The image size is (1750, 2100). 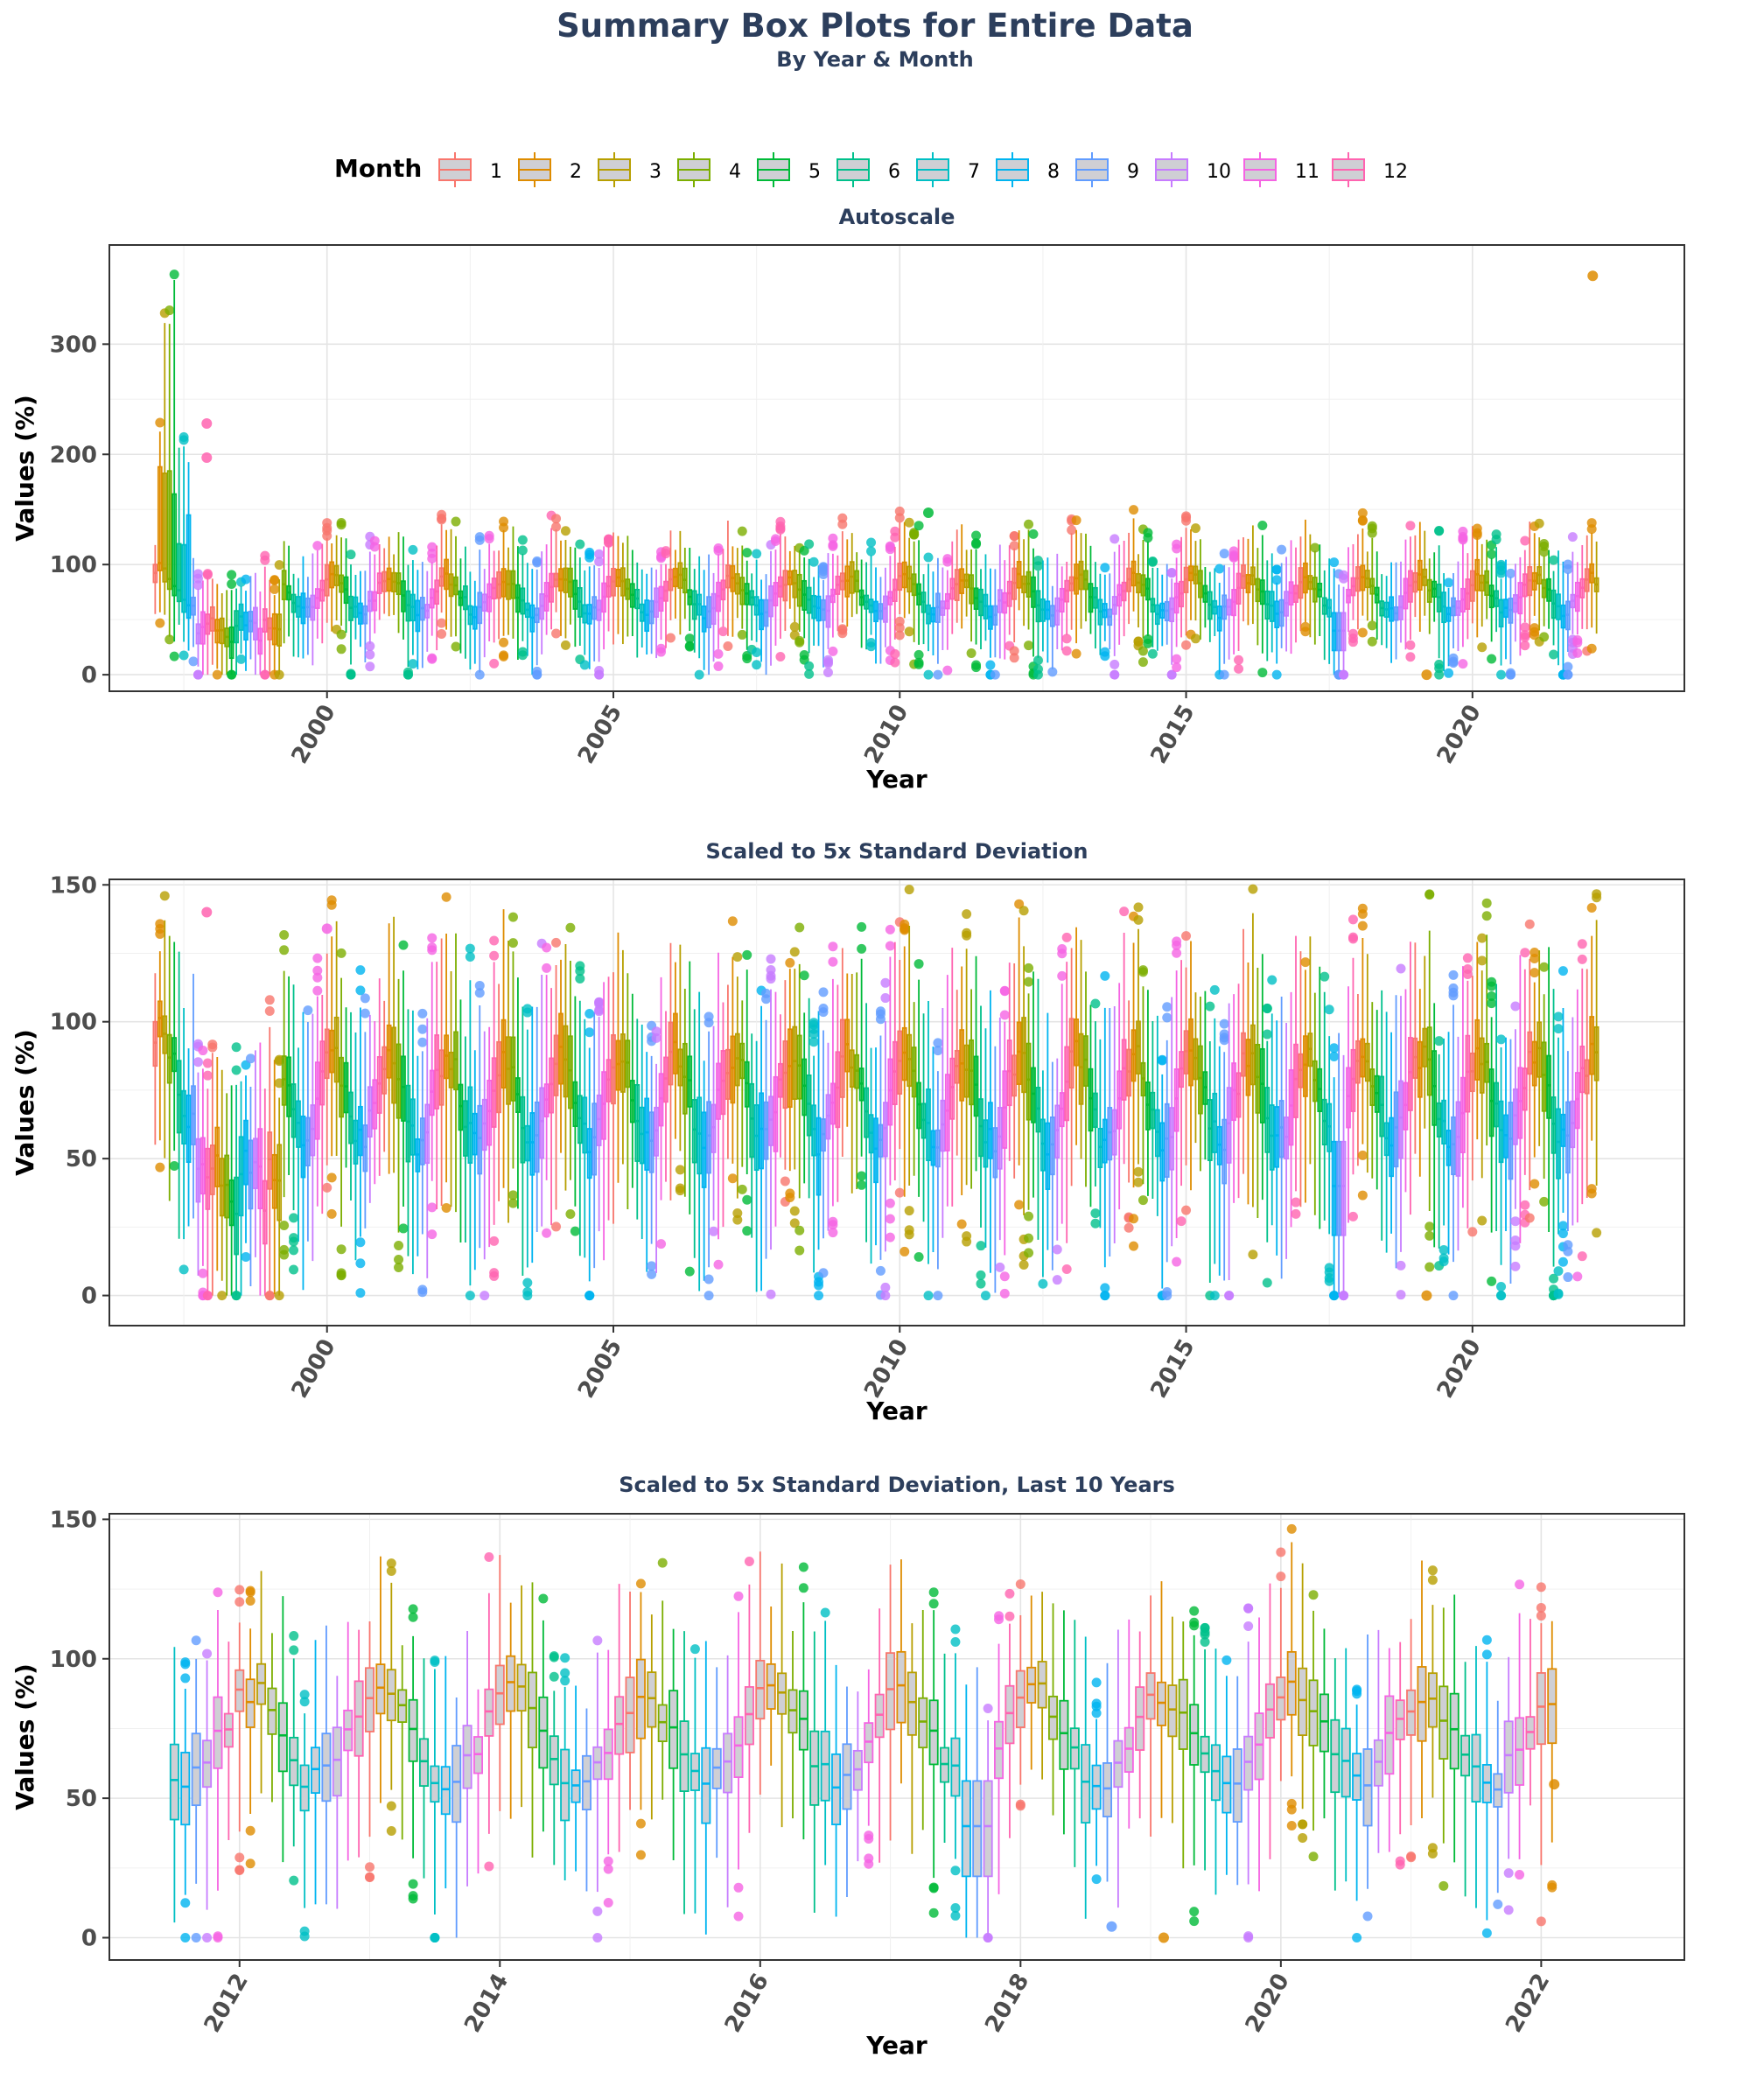 What do you see at coordinates (1219, 172) in the screenshot?
I see `legend-label: 10` at bounding box center [1219, 172].